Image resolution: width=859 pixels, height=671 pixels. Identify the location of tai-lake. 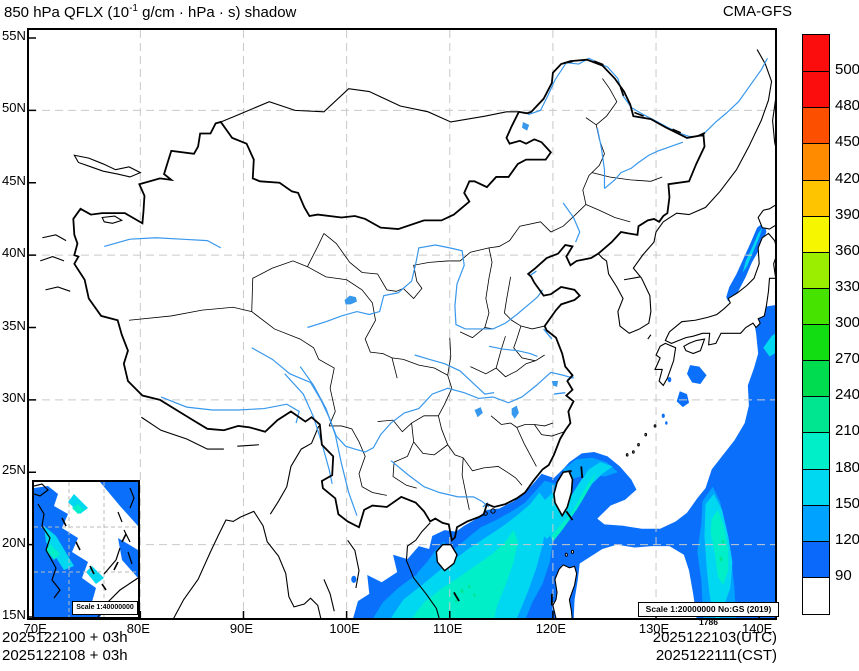
(555, 384).